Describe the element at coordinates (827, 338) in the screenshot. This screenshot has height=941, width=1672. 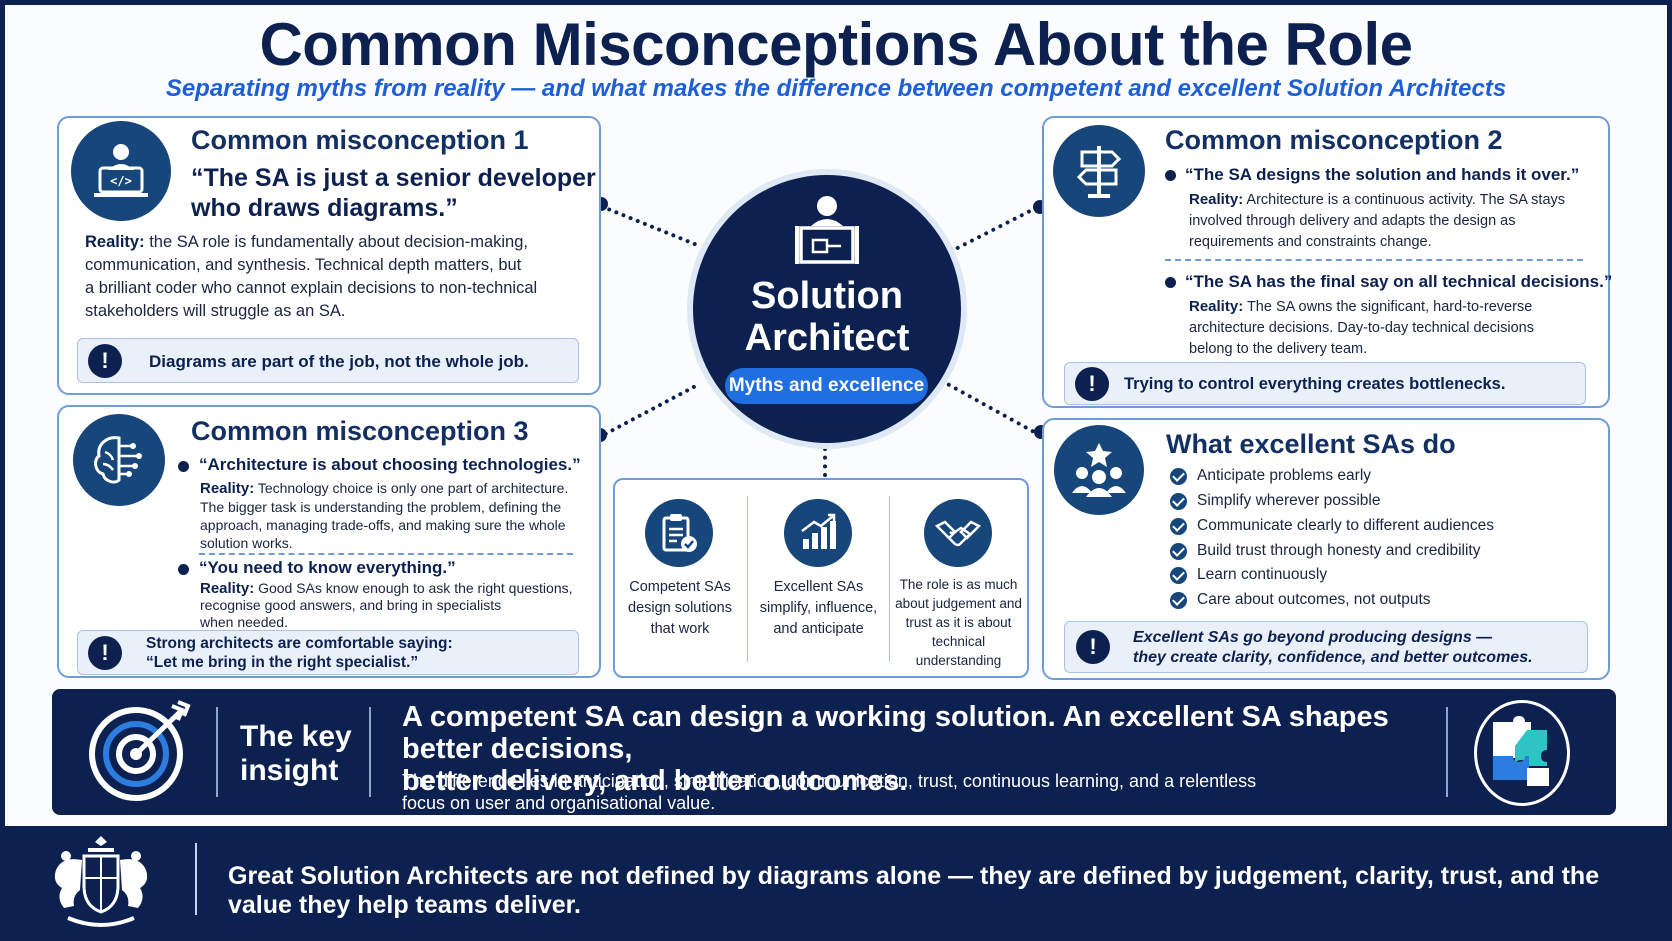
I see `center-title-line: Architect` at that location.